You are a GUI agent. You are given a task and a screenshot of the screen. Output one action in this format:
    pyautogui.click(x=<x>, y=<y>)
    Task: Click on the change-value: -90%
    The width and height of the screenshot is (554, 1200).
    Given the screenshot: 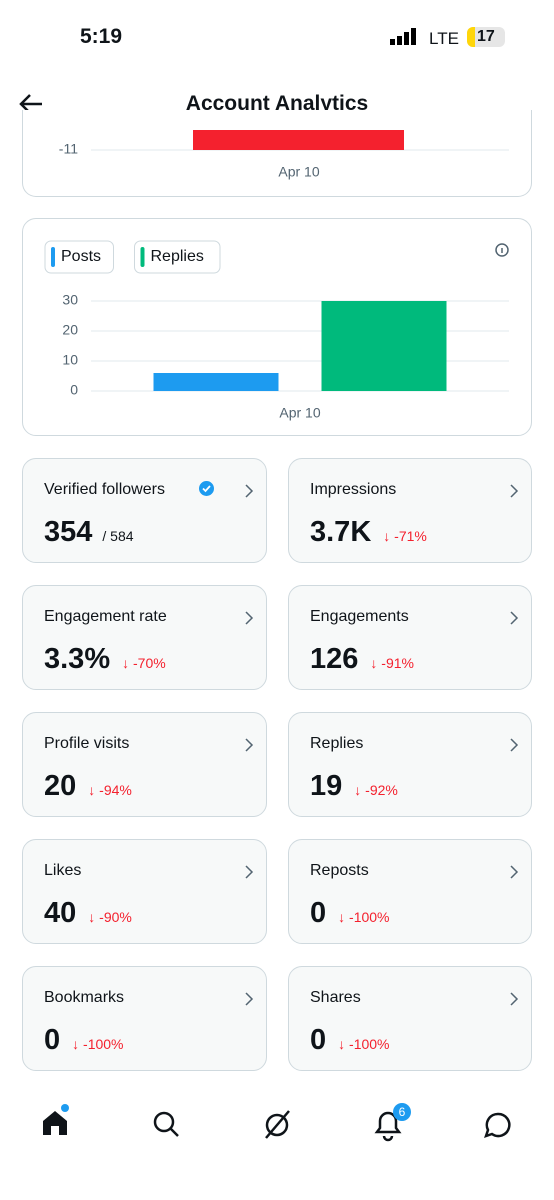 What is the action you would take?
    pyautogui.click(x=115, y=917)
    